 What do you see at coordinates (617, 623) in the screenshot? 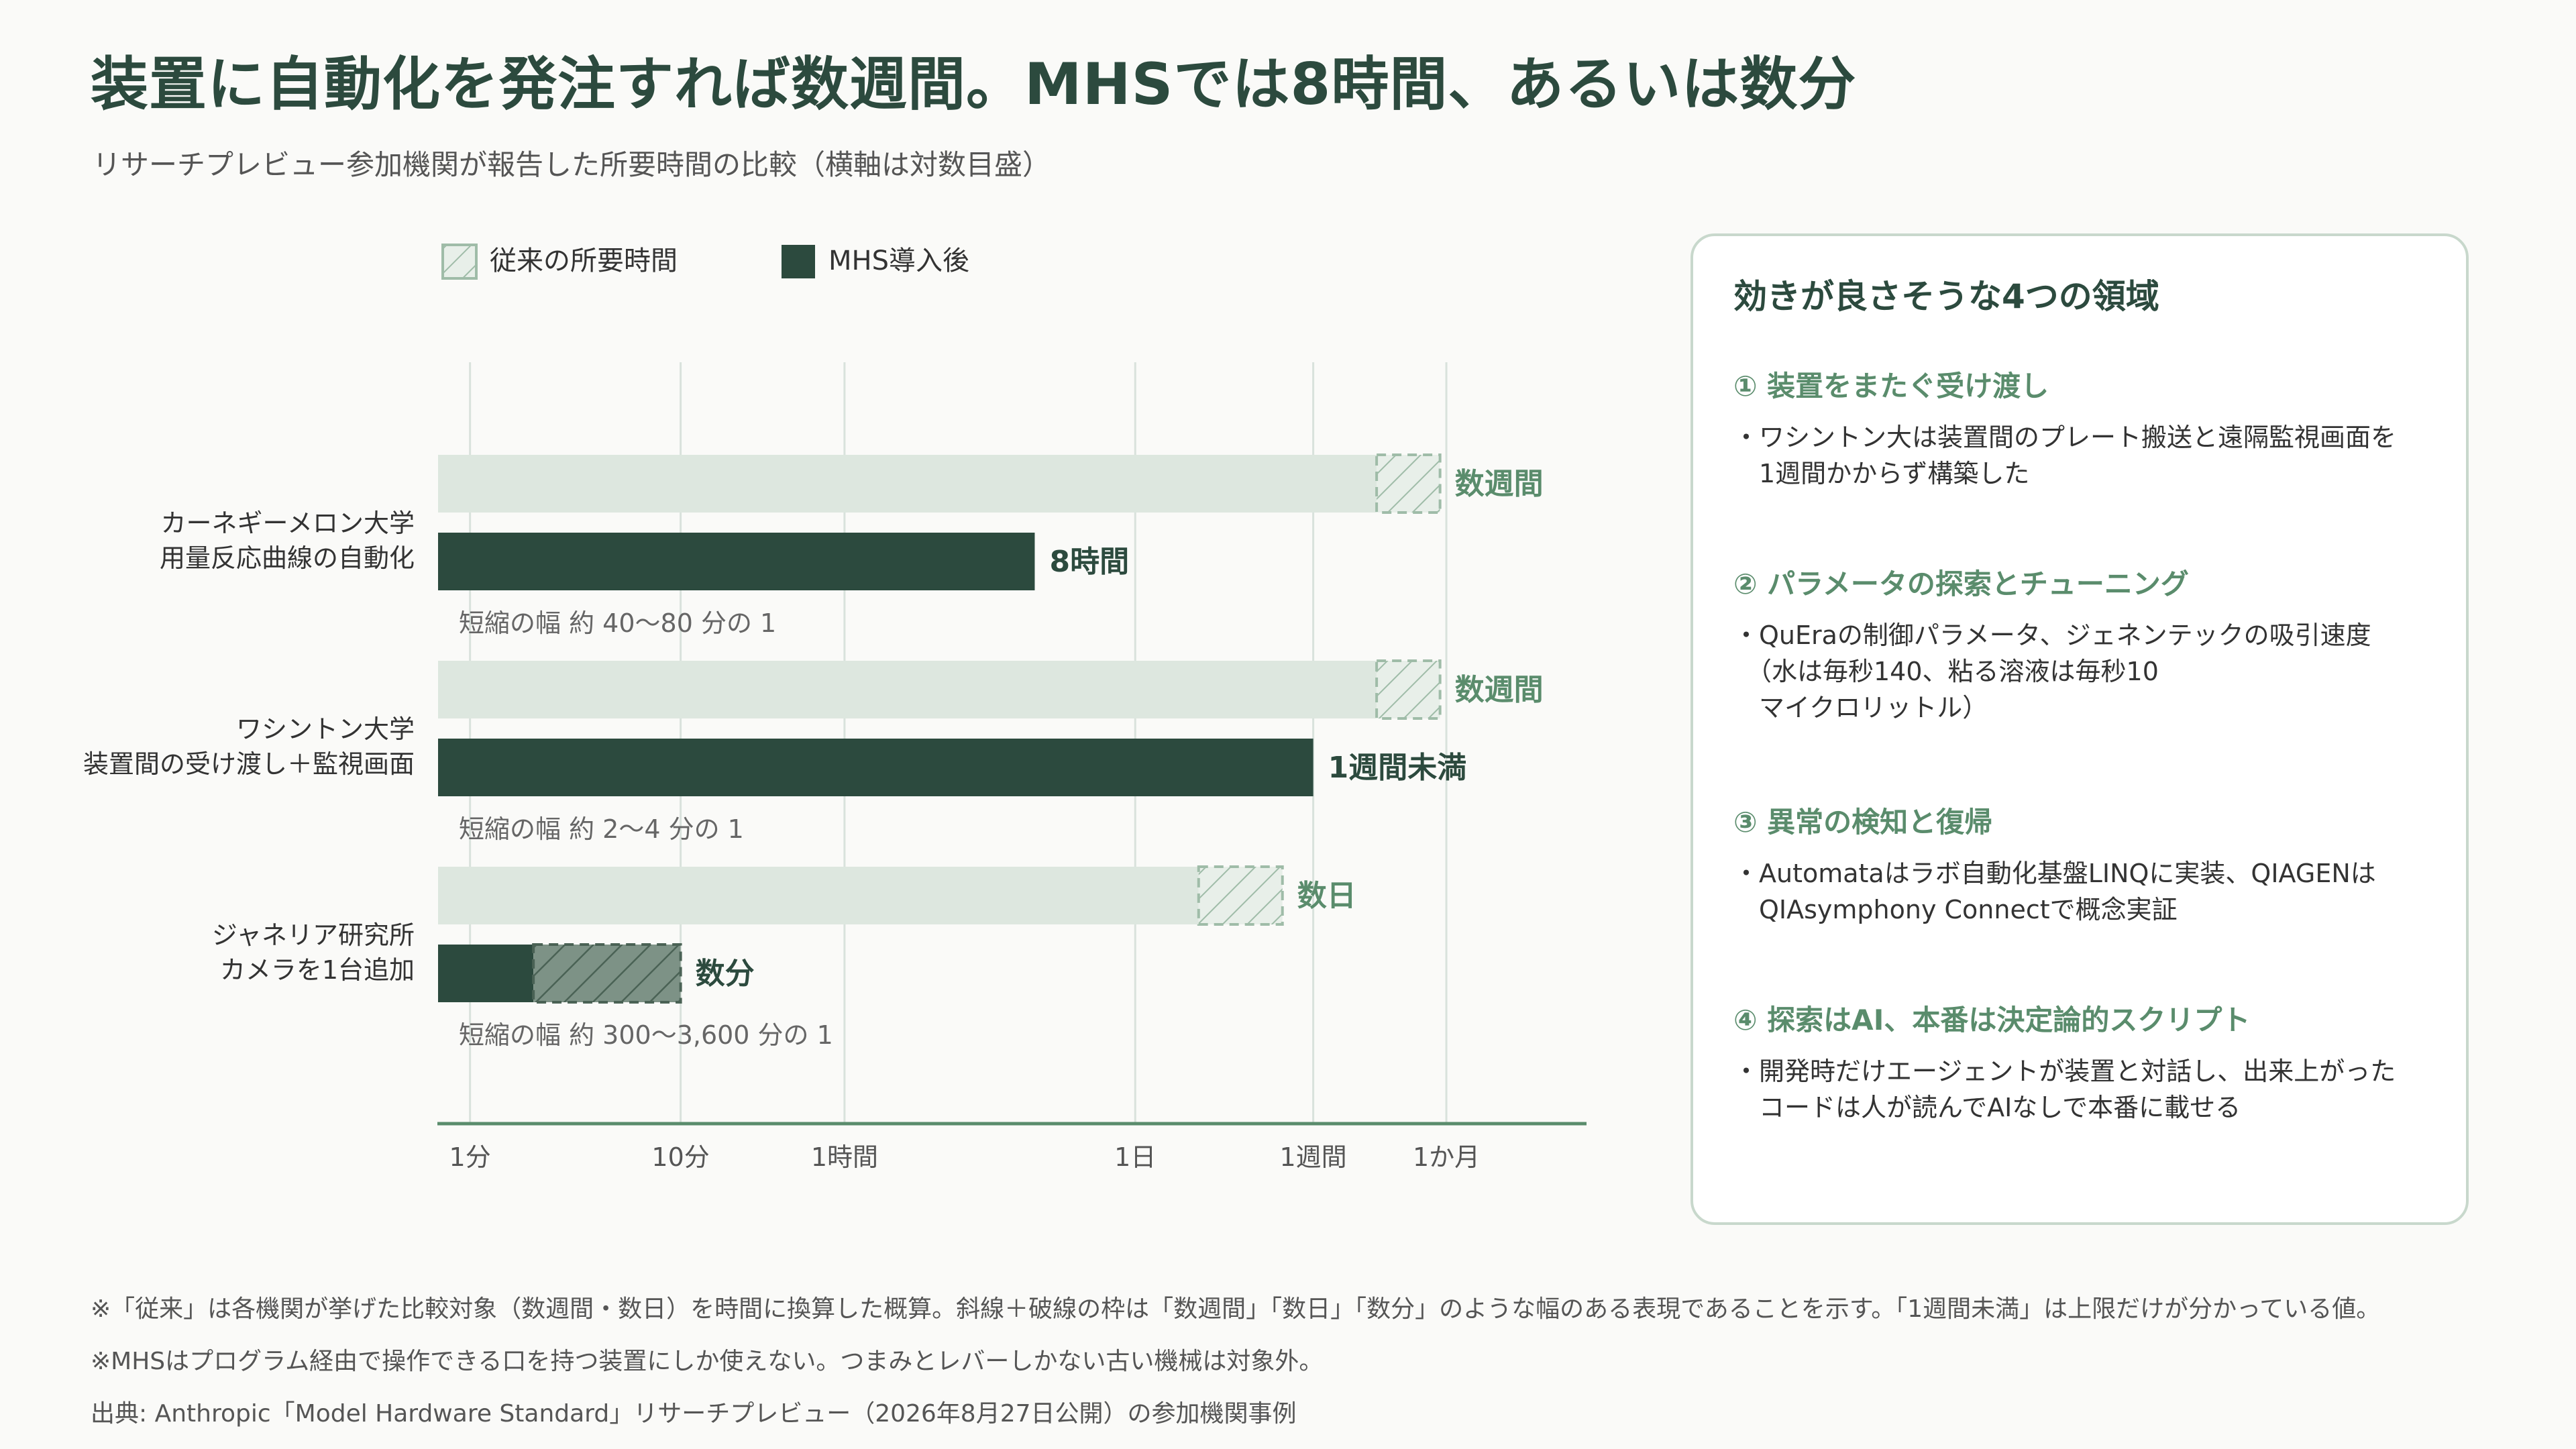
I see `reduction-note: 短縮の幅 約 40〜80 分の 1` at bounding box center [617, 623].